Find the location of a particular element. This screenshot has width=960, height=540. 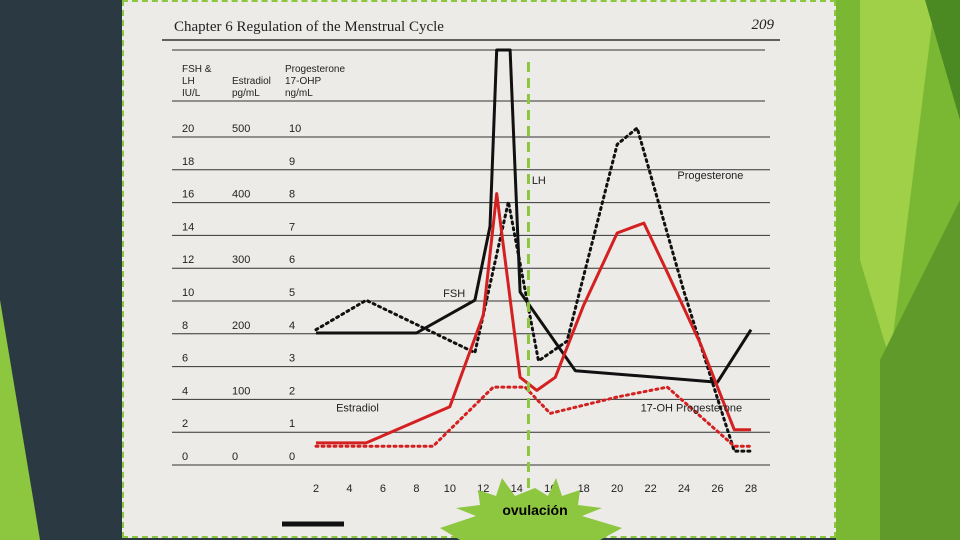

series-label: Progesterone is located at coordinates (710, 176).